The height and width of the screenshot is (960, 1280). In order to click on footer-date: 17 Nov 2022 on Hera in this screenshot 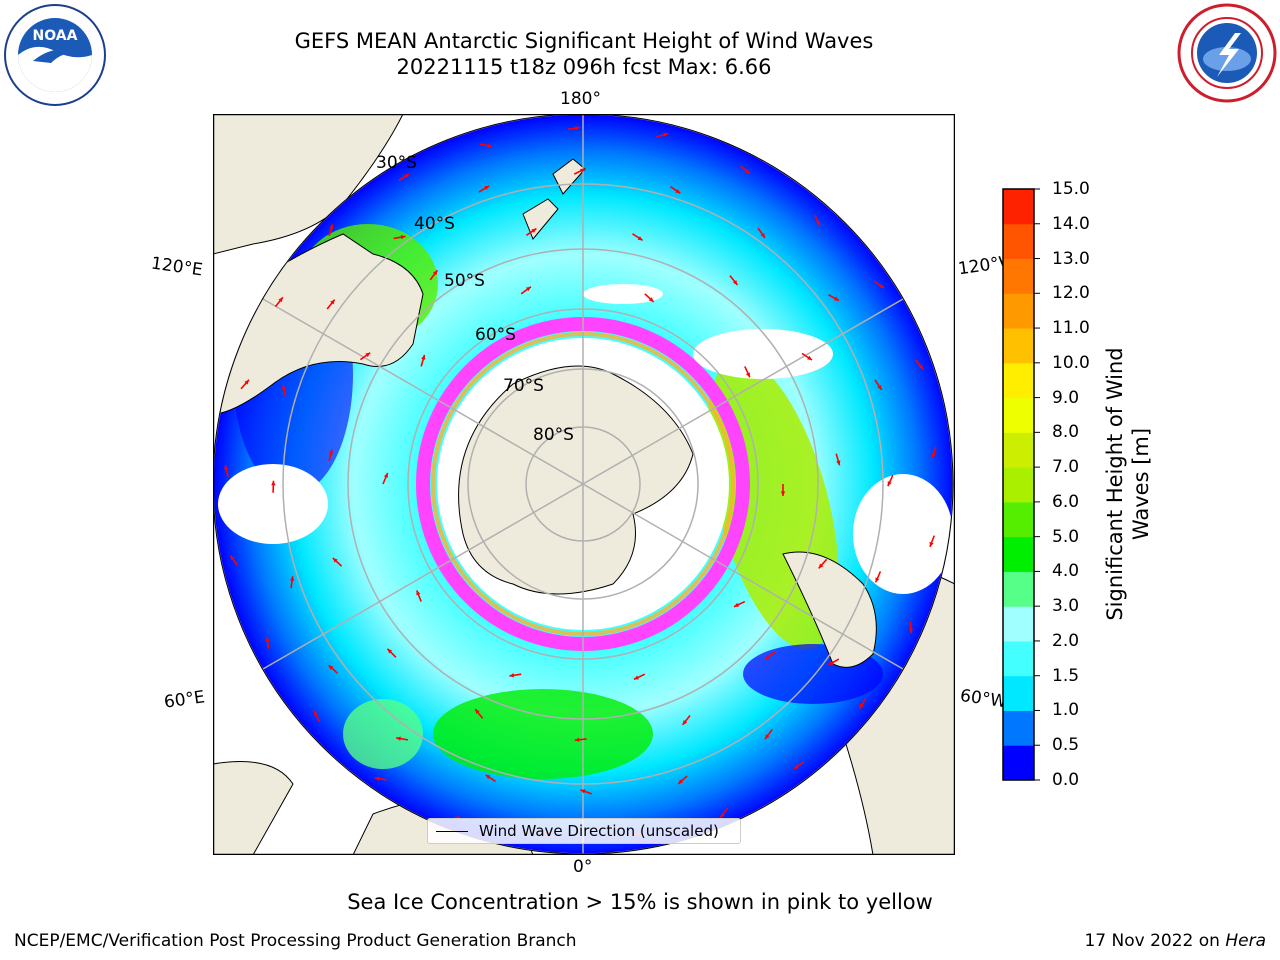, I will do `click(1175, 941)`.